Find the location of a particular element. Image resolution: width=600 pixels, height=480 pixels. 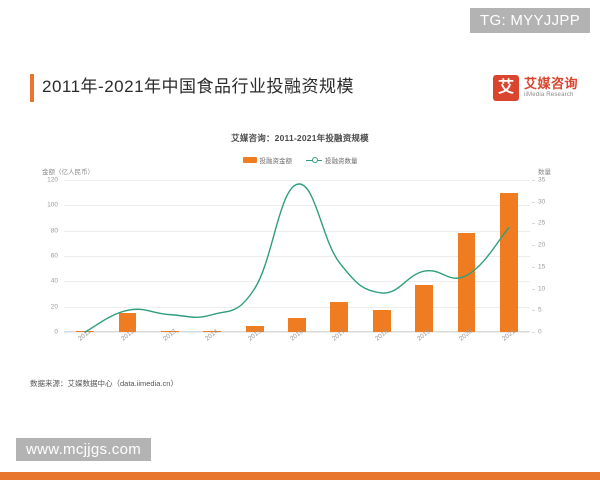

title-accent-bar is located at coordinates (32, 88).